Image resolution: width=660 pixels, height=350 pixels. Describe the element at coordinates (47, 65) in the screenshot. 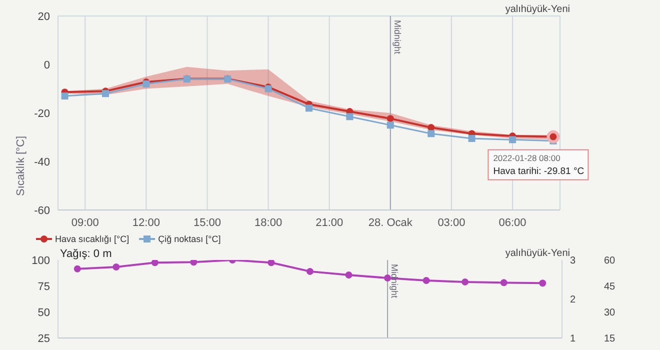

I see `y-tick-label: 0` at that location.